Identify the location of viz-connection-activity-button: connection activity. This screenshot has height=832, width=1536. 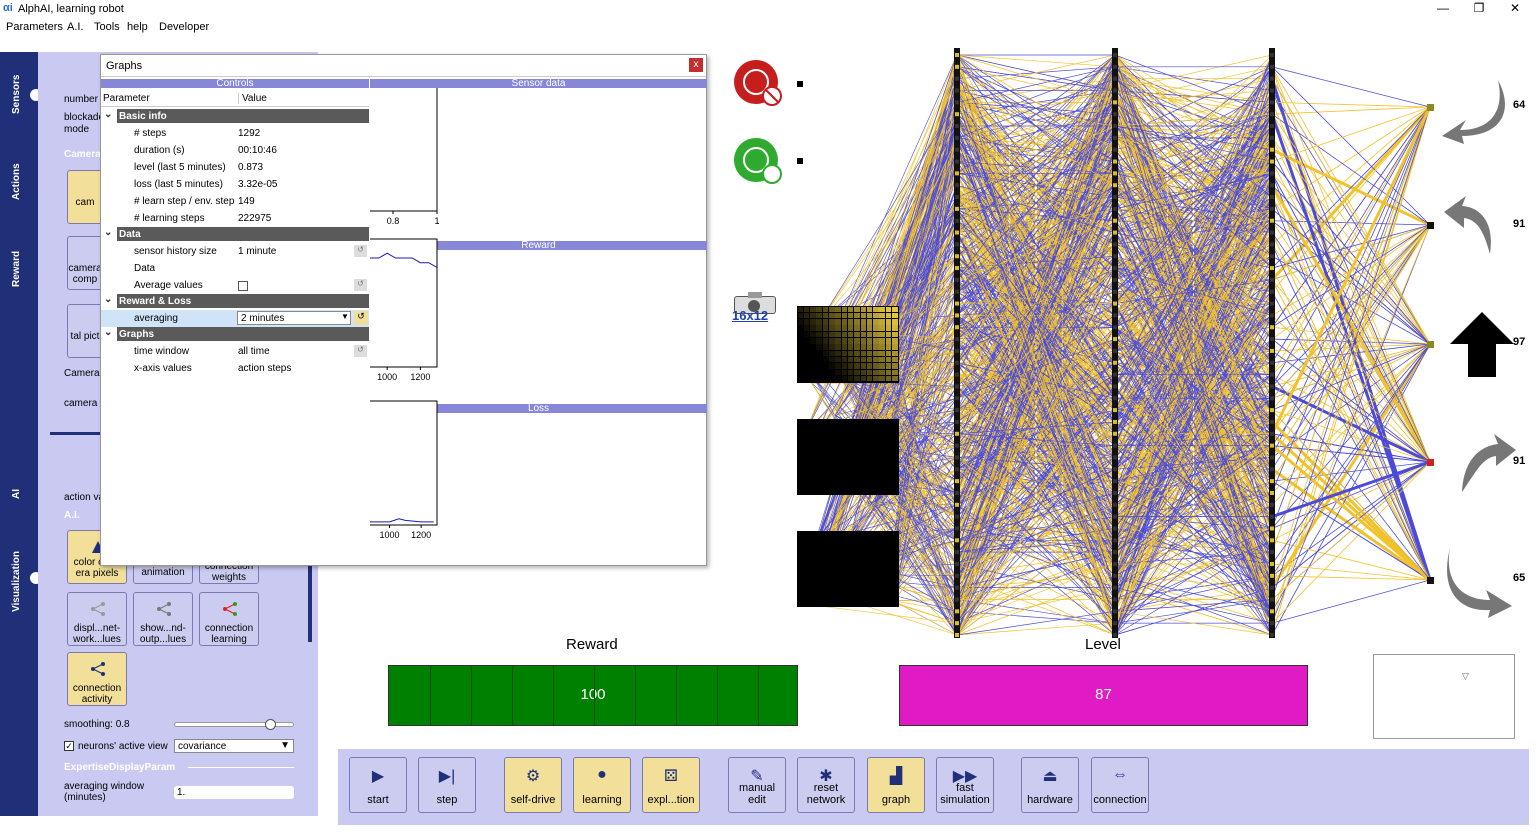
(97, 679).